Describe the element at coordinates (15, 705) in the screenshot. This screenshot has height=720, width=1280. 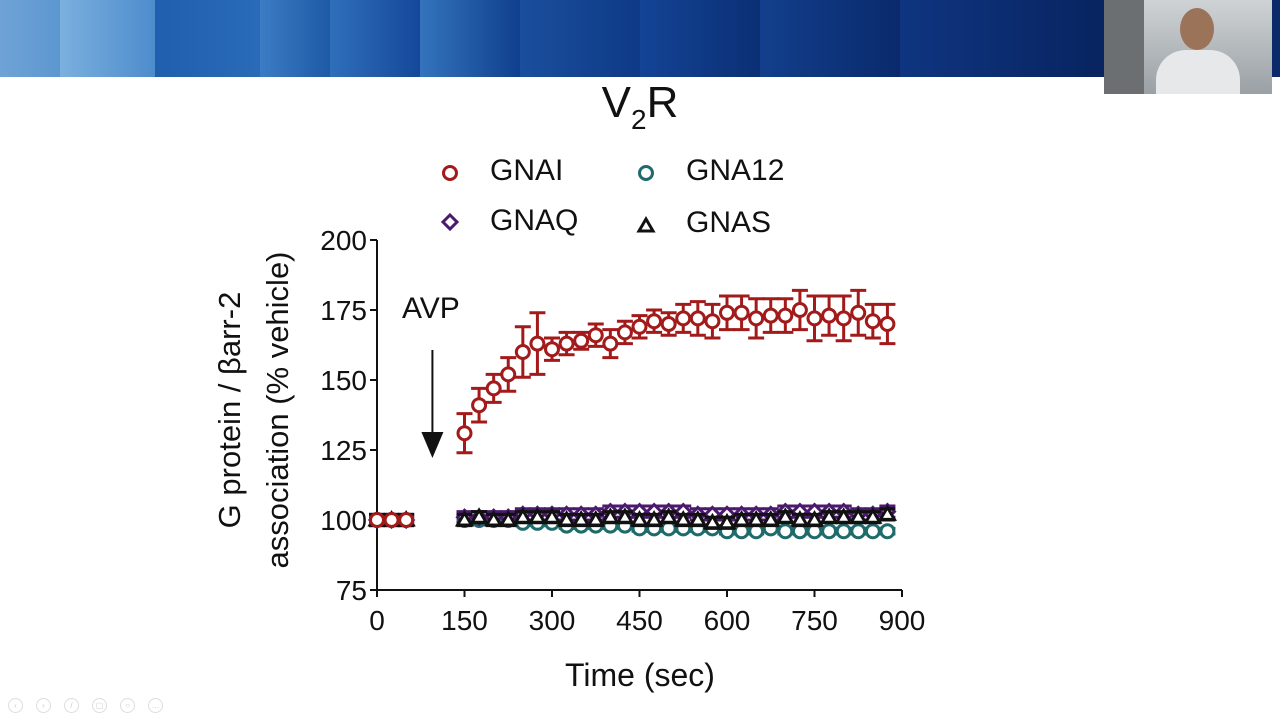
I see `previous-slide-button: ‹` at that location.